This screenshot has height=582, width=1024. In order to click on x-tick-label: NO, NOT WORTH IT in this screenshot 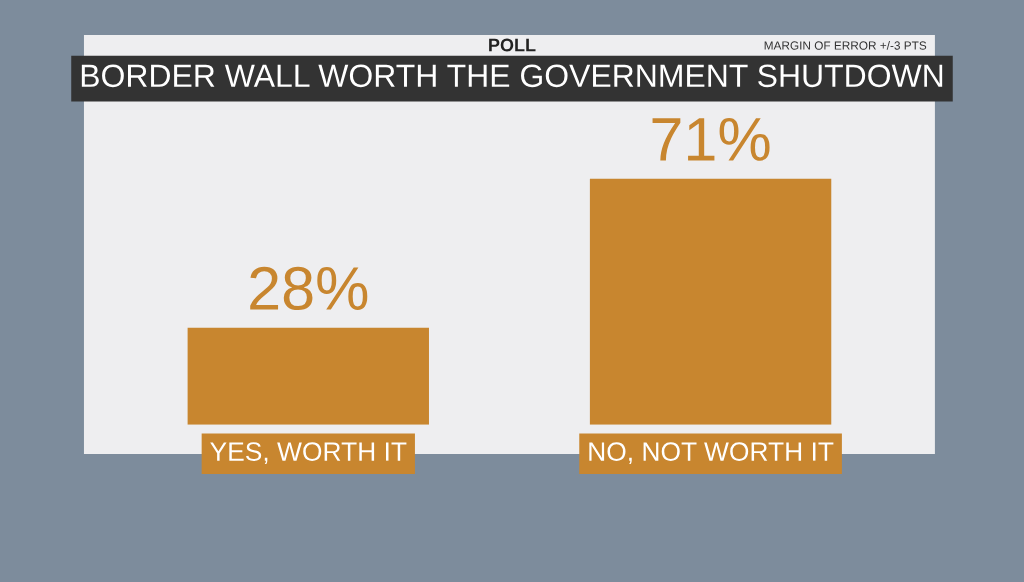, I will do `click(711, 453)`.